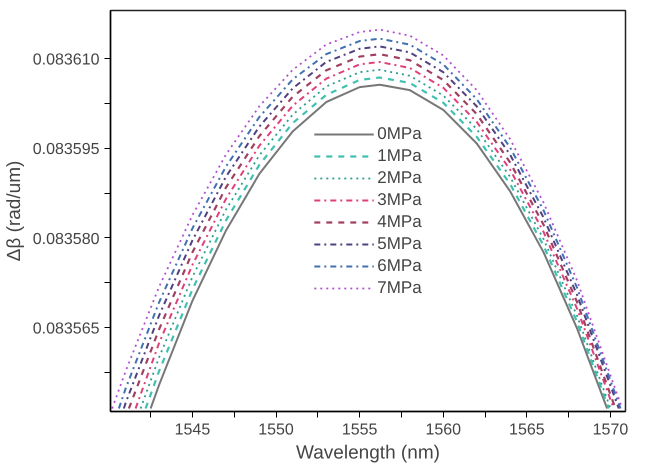 The image size is (648, 472). I want to click on legend-label: 3MPa, so click(399, 200).